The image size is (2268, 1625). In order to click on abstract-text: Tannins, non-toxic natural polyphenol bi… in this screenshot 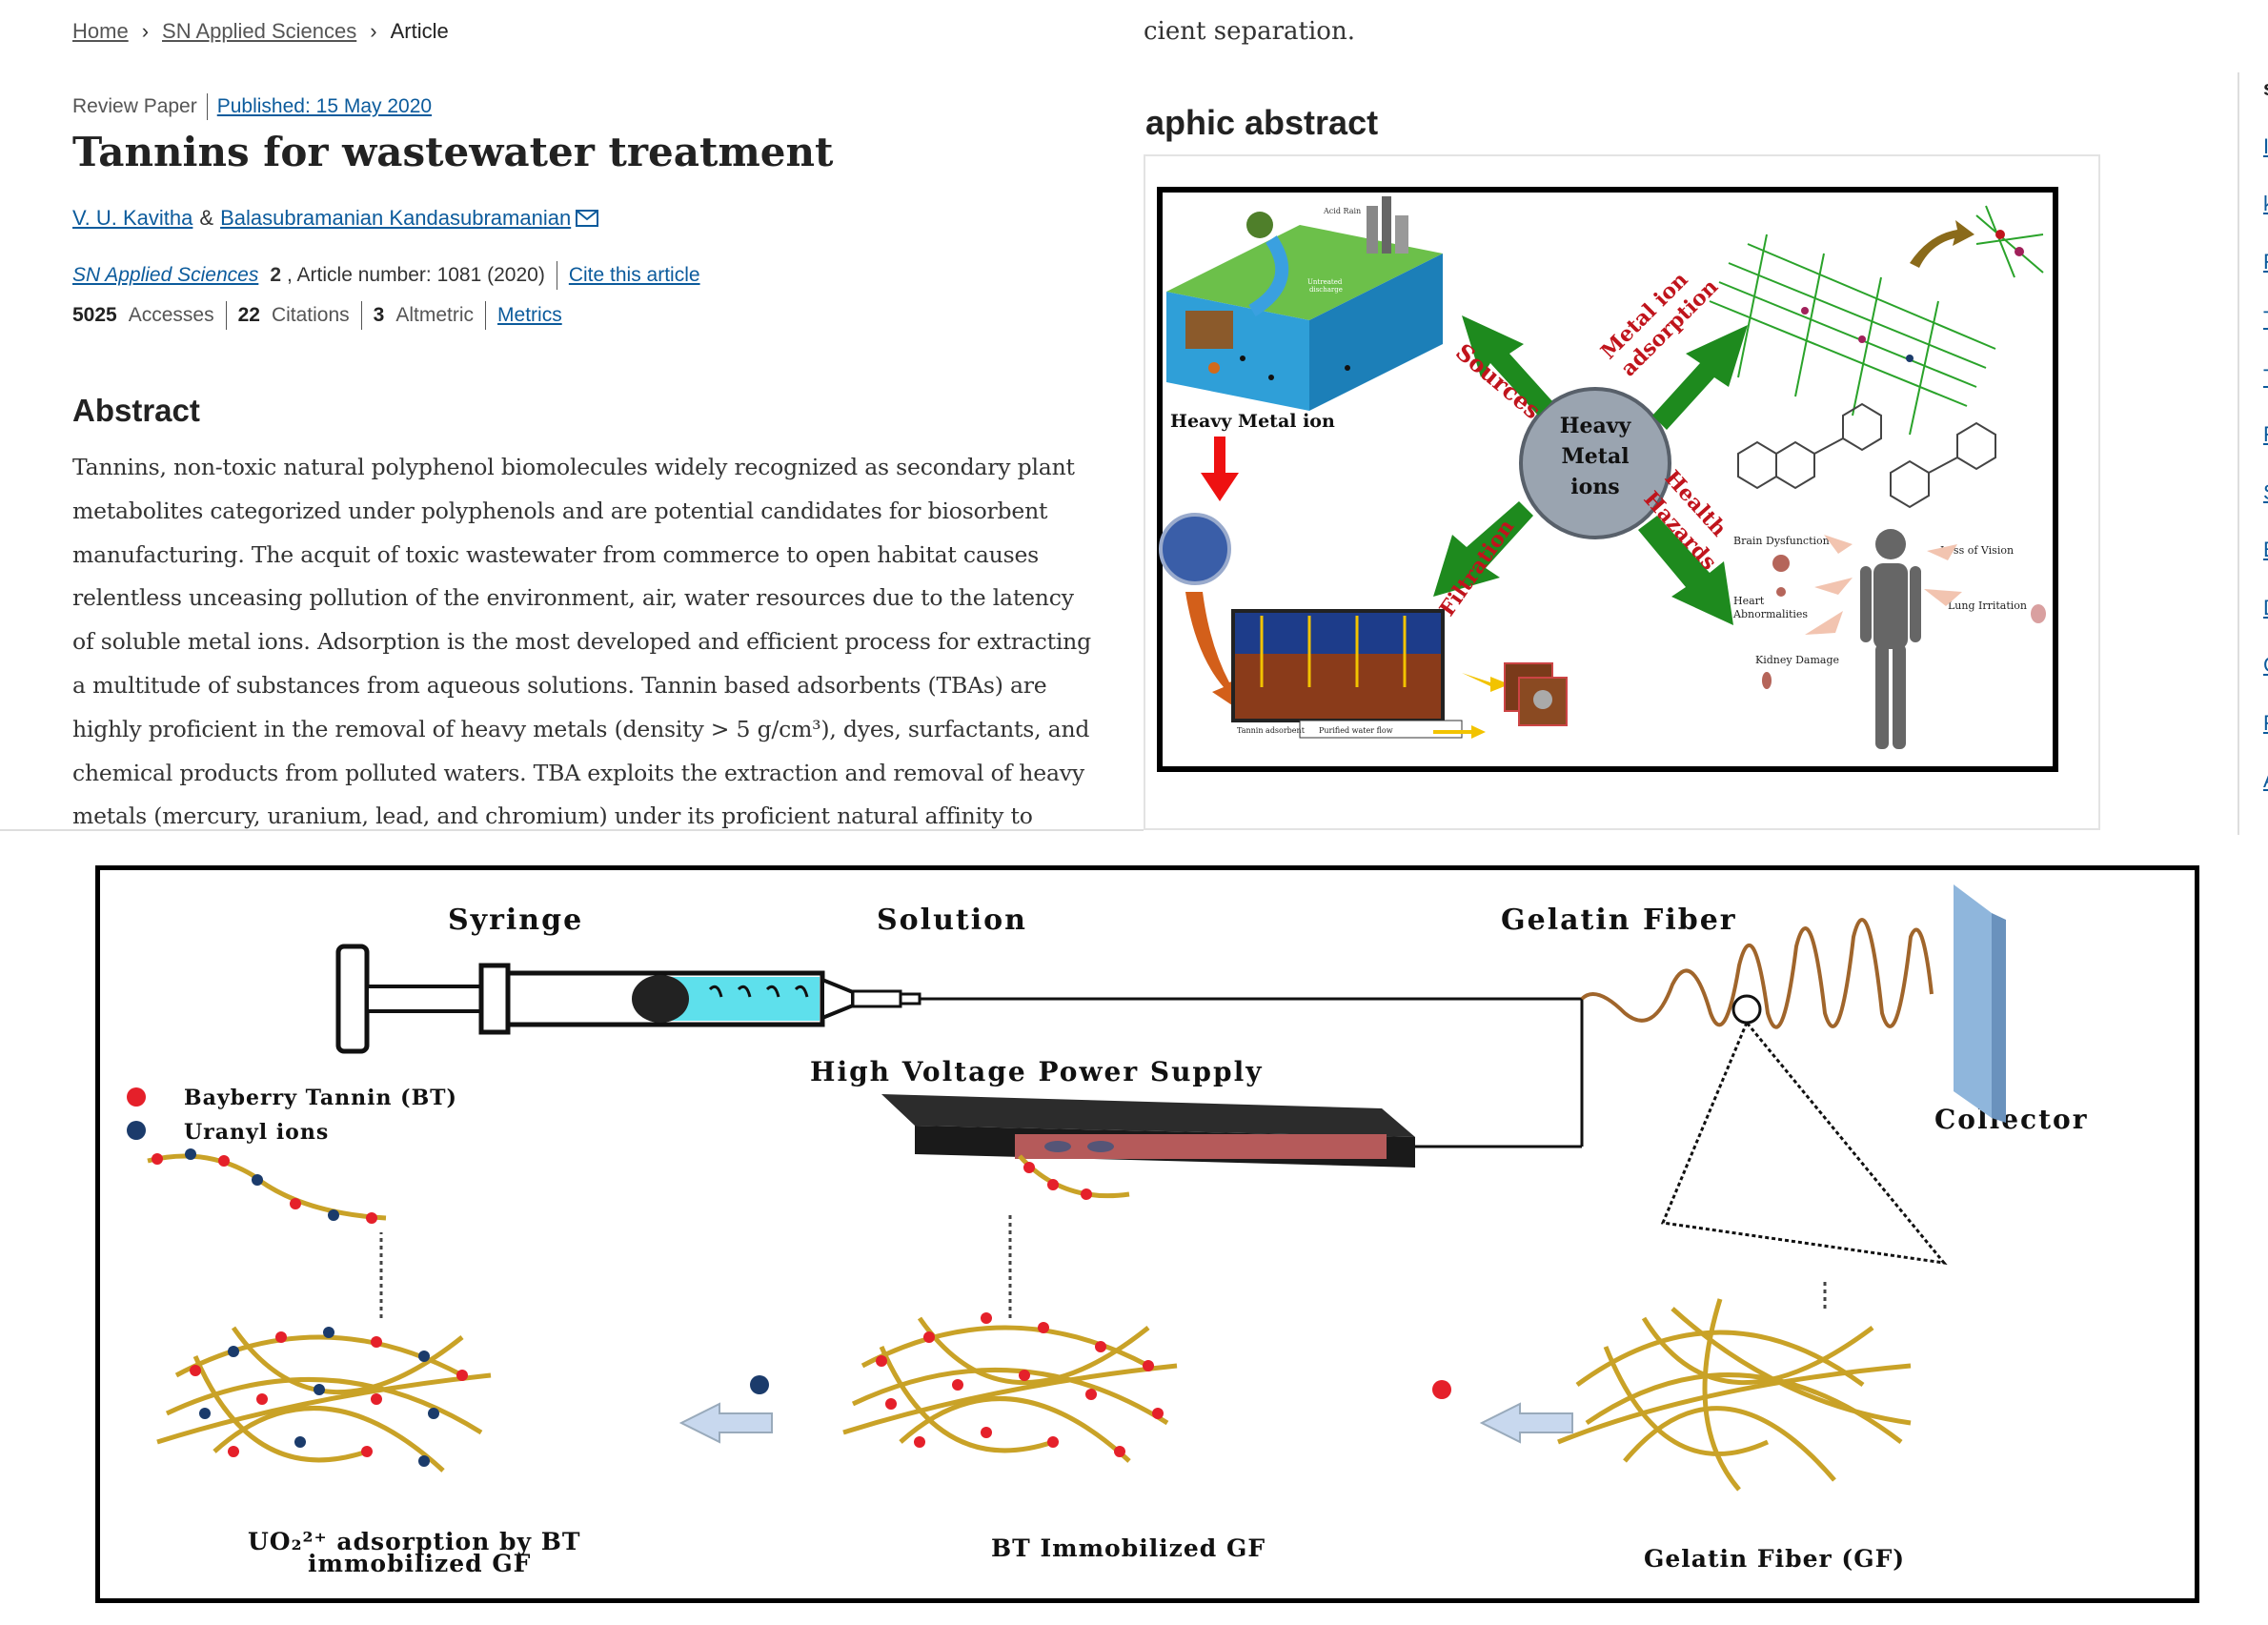, I will do `click(581, 642)`.